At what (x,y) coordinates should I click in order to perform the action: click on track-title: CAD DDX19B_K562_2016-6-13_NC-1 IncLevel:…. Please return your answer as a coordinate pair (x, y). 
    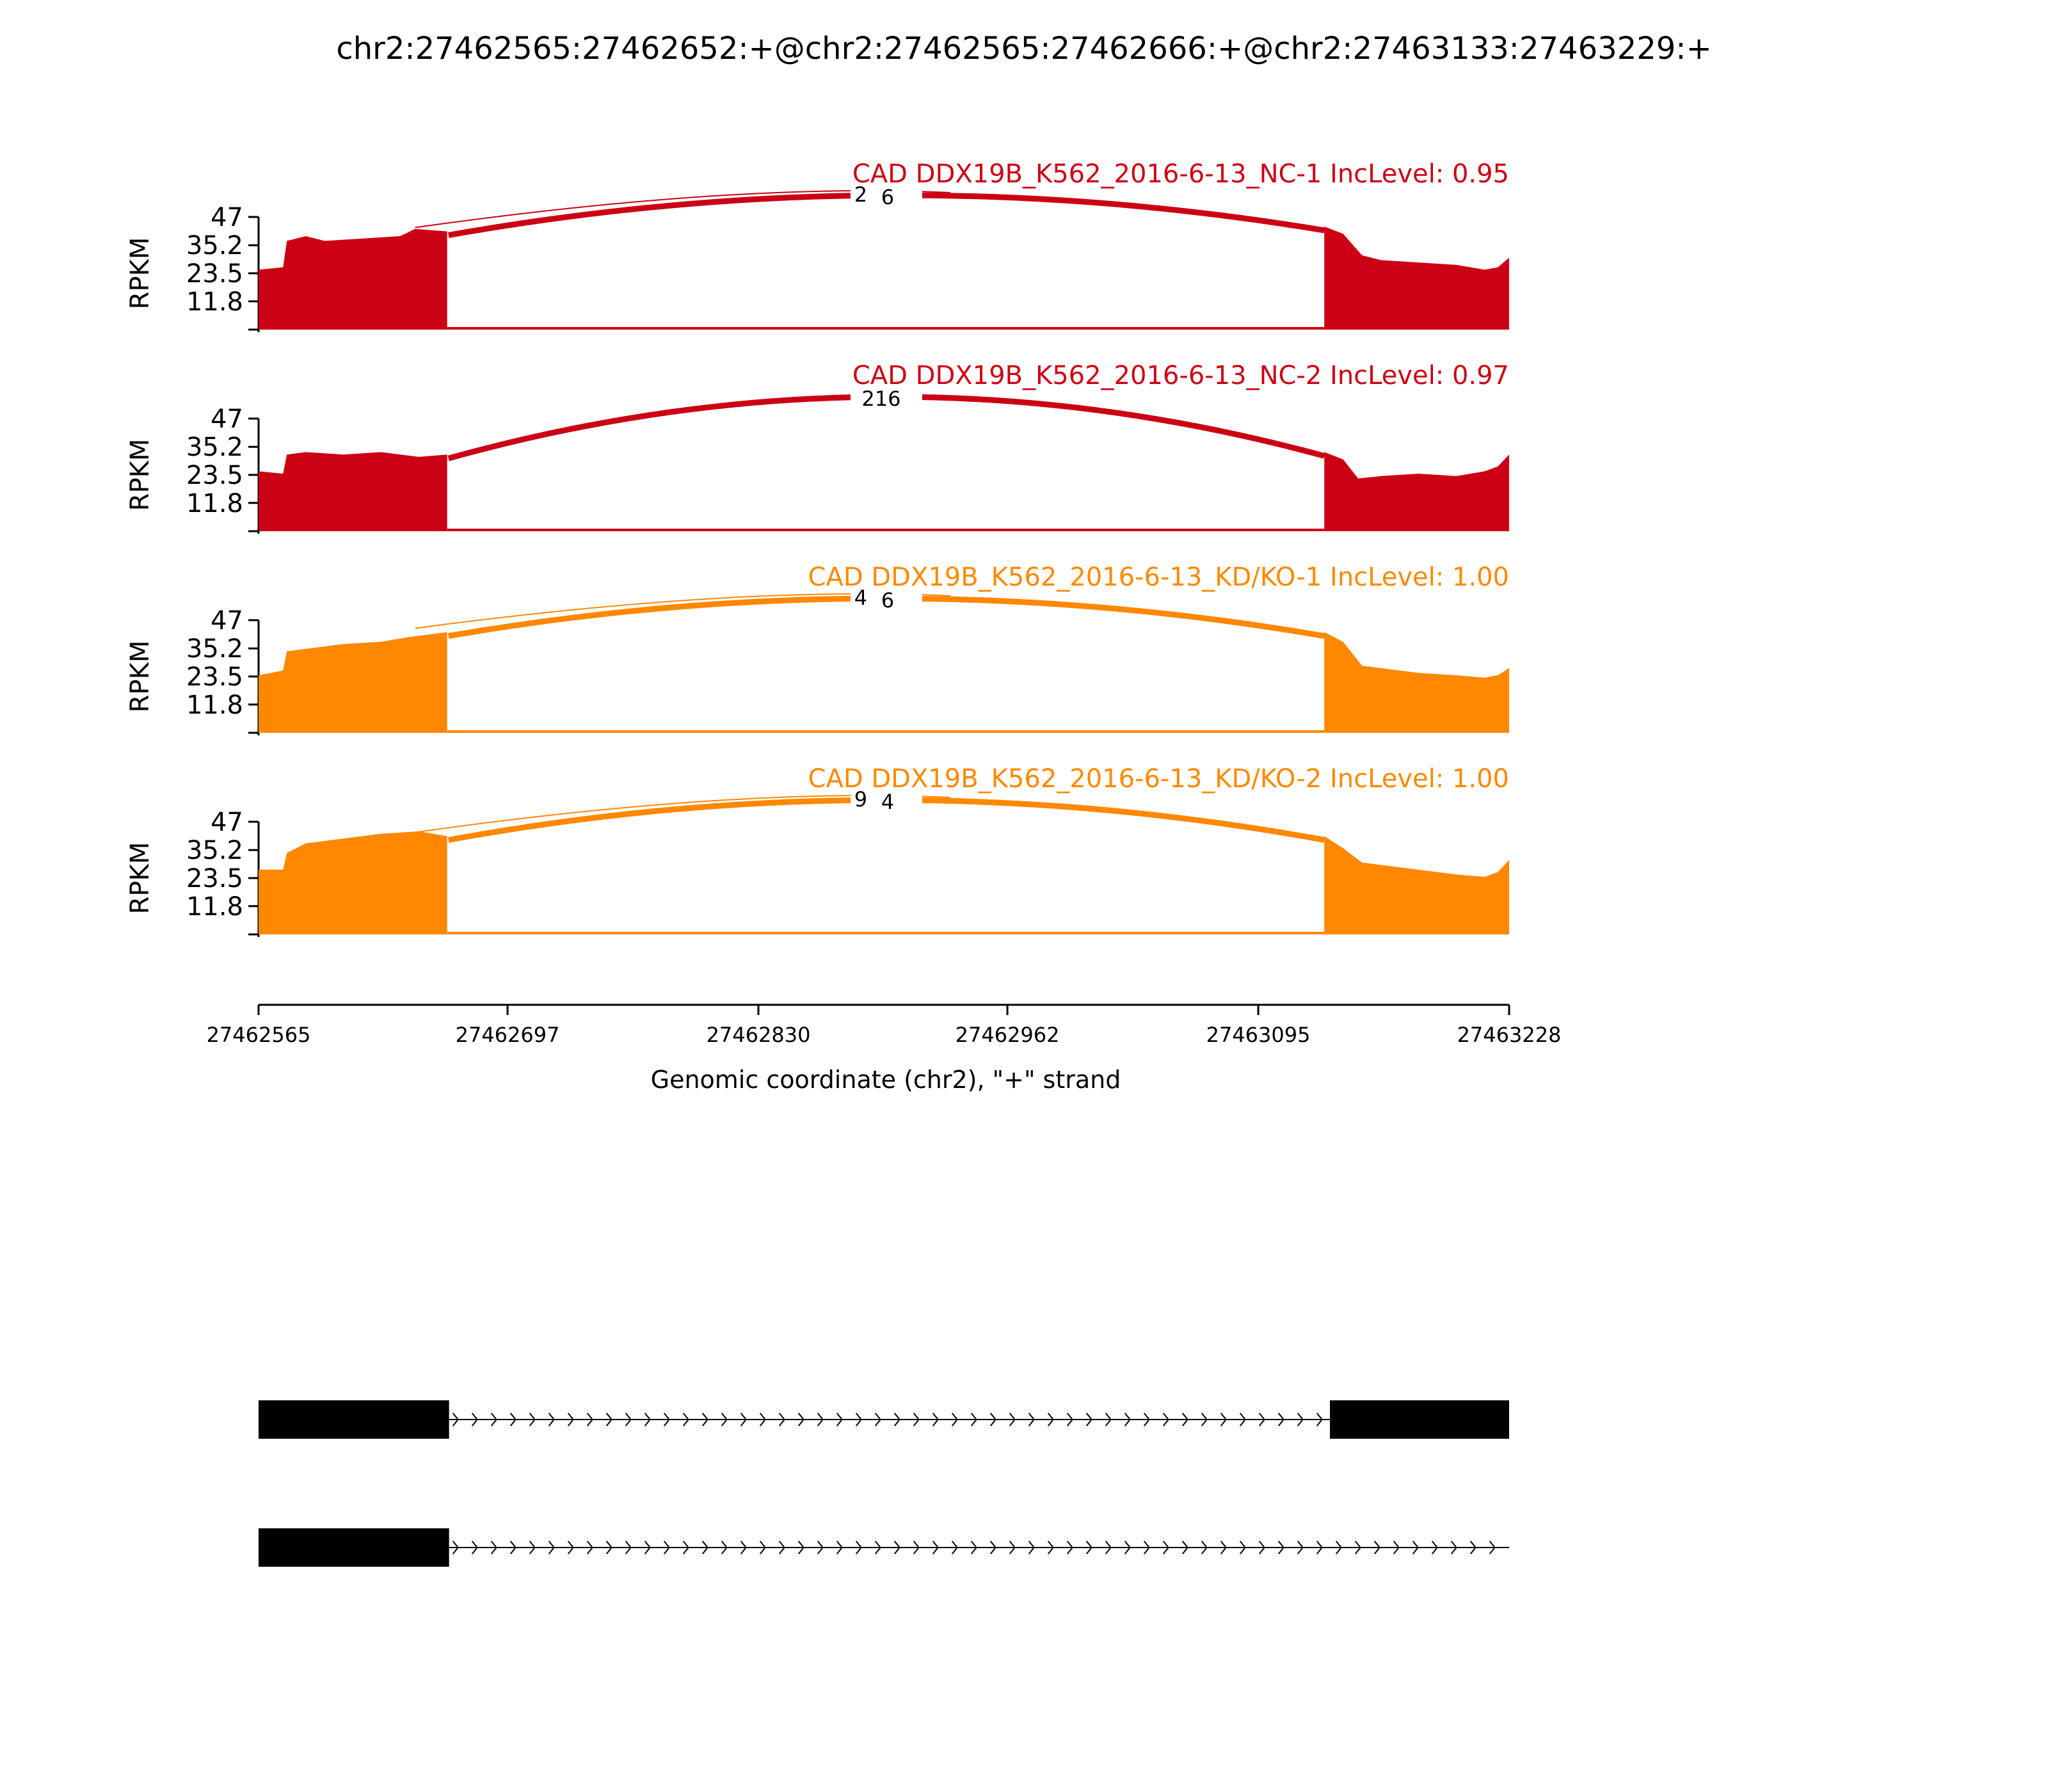
    Looking at the image, I should click on (1180, 174).